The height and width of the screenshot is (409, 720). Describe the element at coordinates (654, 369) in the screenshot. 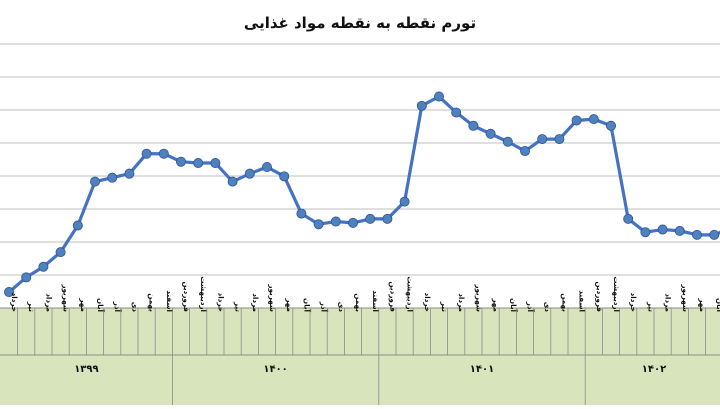

I see `year-label: ۱۴۰۲` at that location.